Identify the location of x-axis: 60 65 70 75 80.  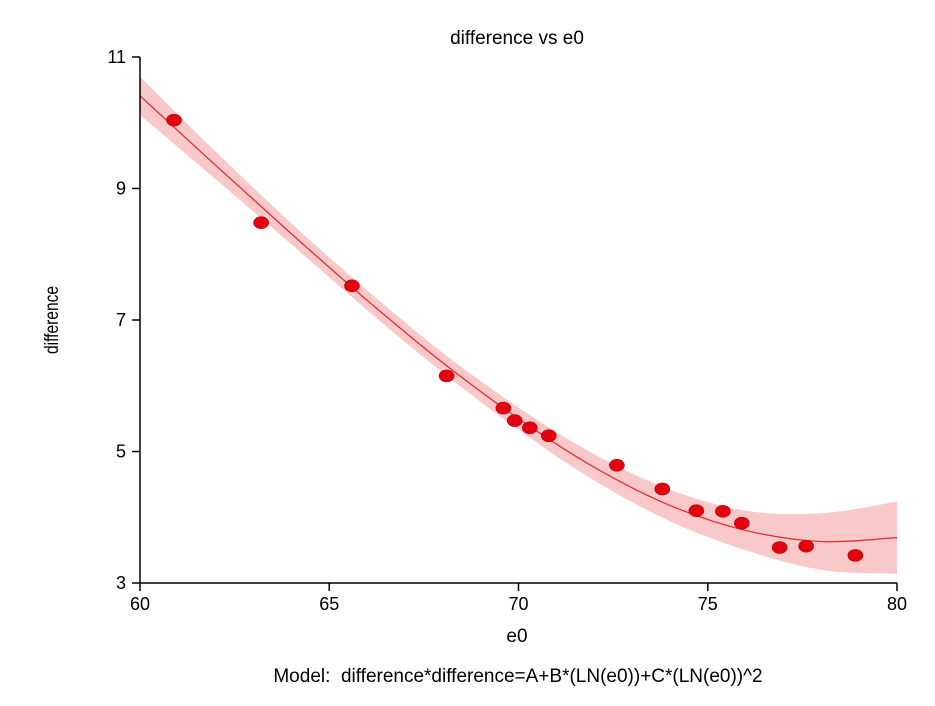
(518, 598).